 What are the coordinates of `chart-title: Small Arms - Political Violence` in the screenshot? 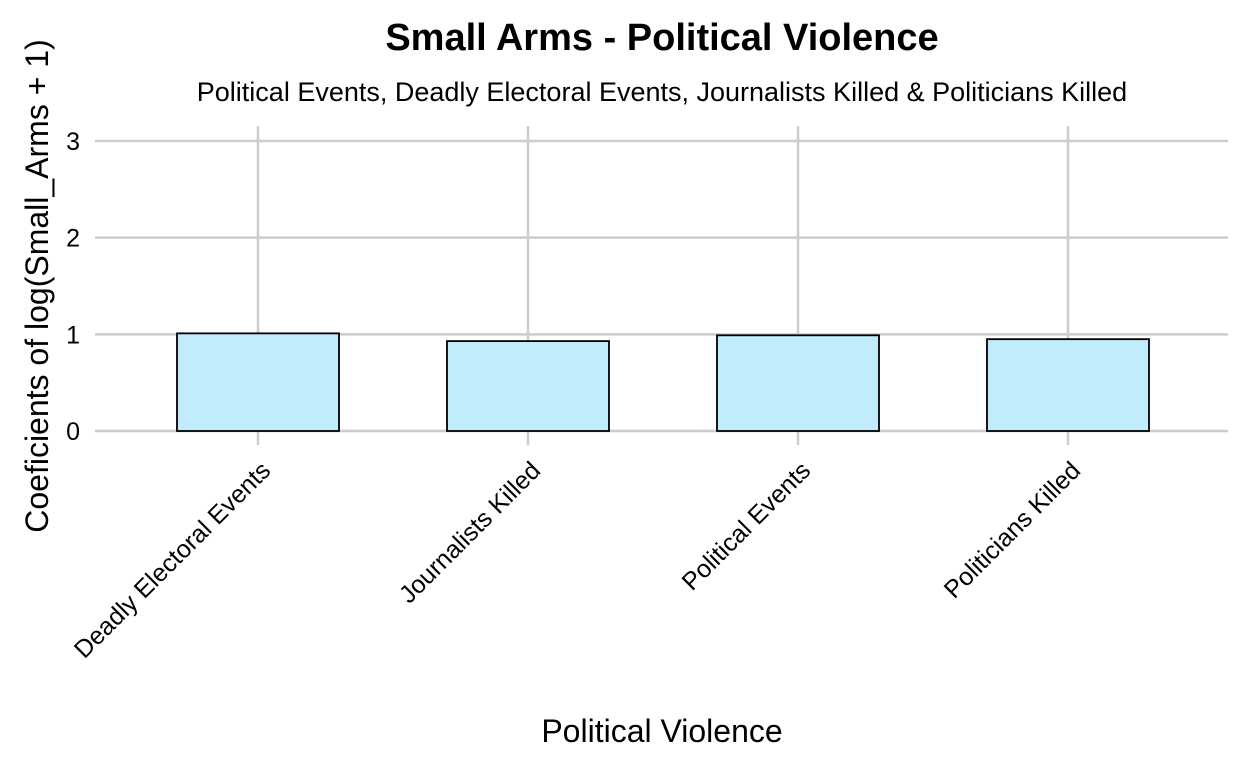 It's located at (661, 38).